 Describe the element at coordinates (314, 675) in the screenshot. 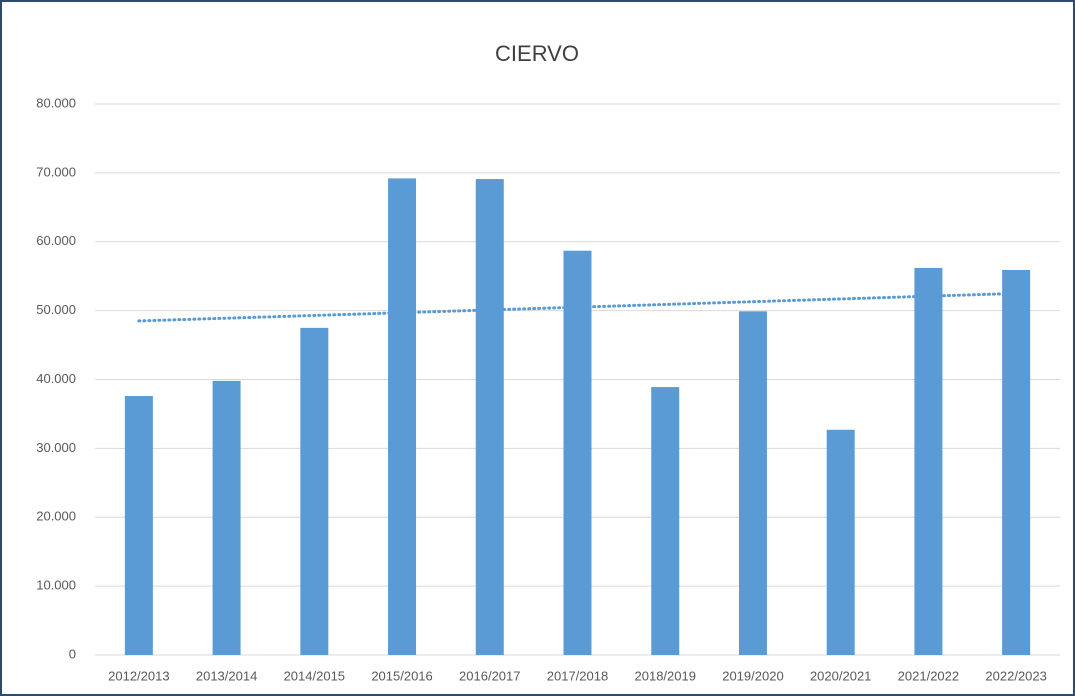

I see `x-tick-label: 2014/2015` at that location.